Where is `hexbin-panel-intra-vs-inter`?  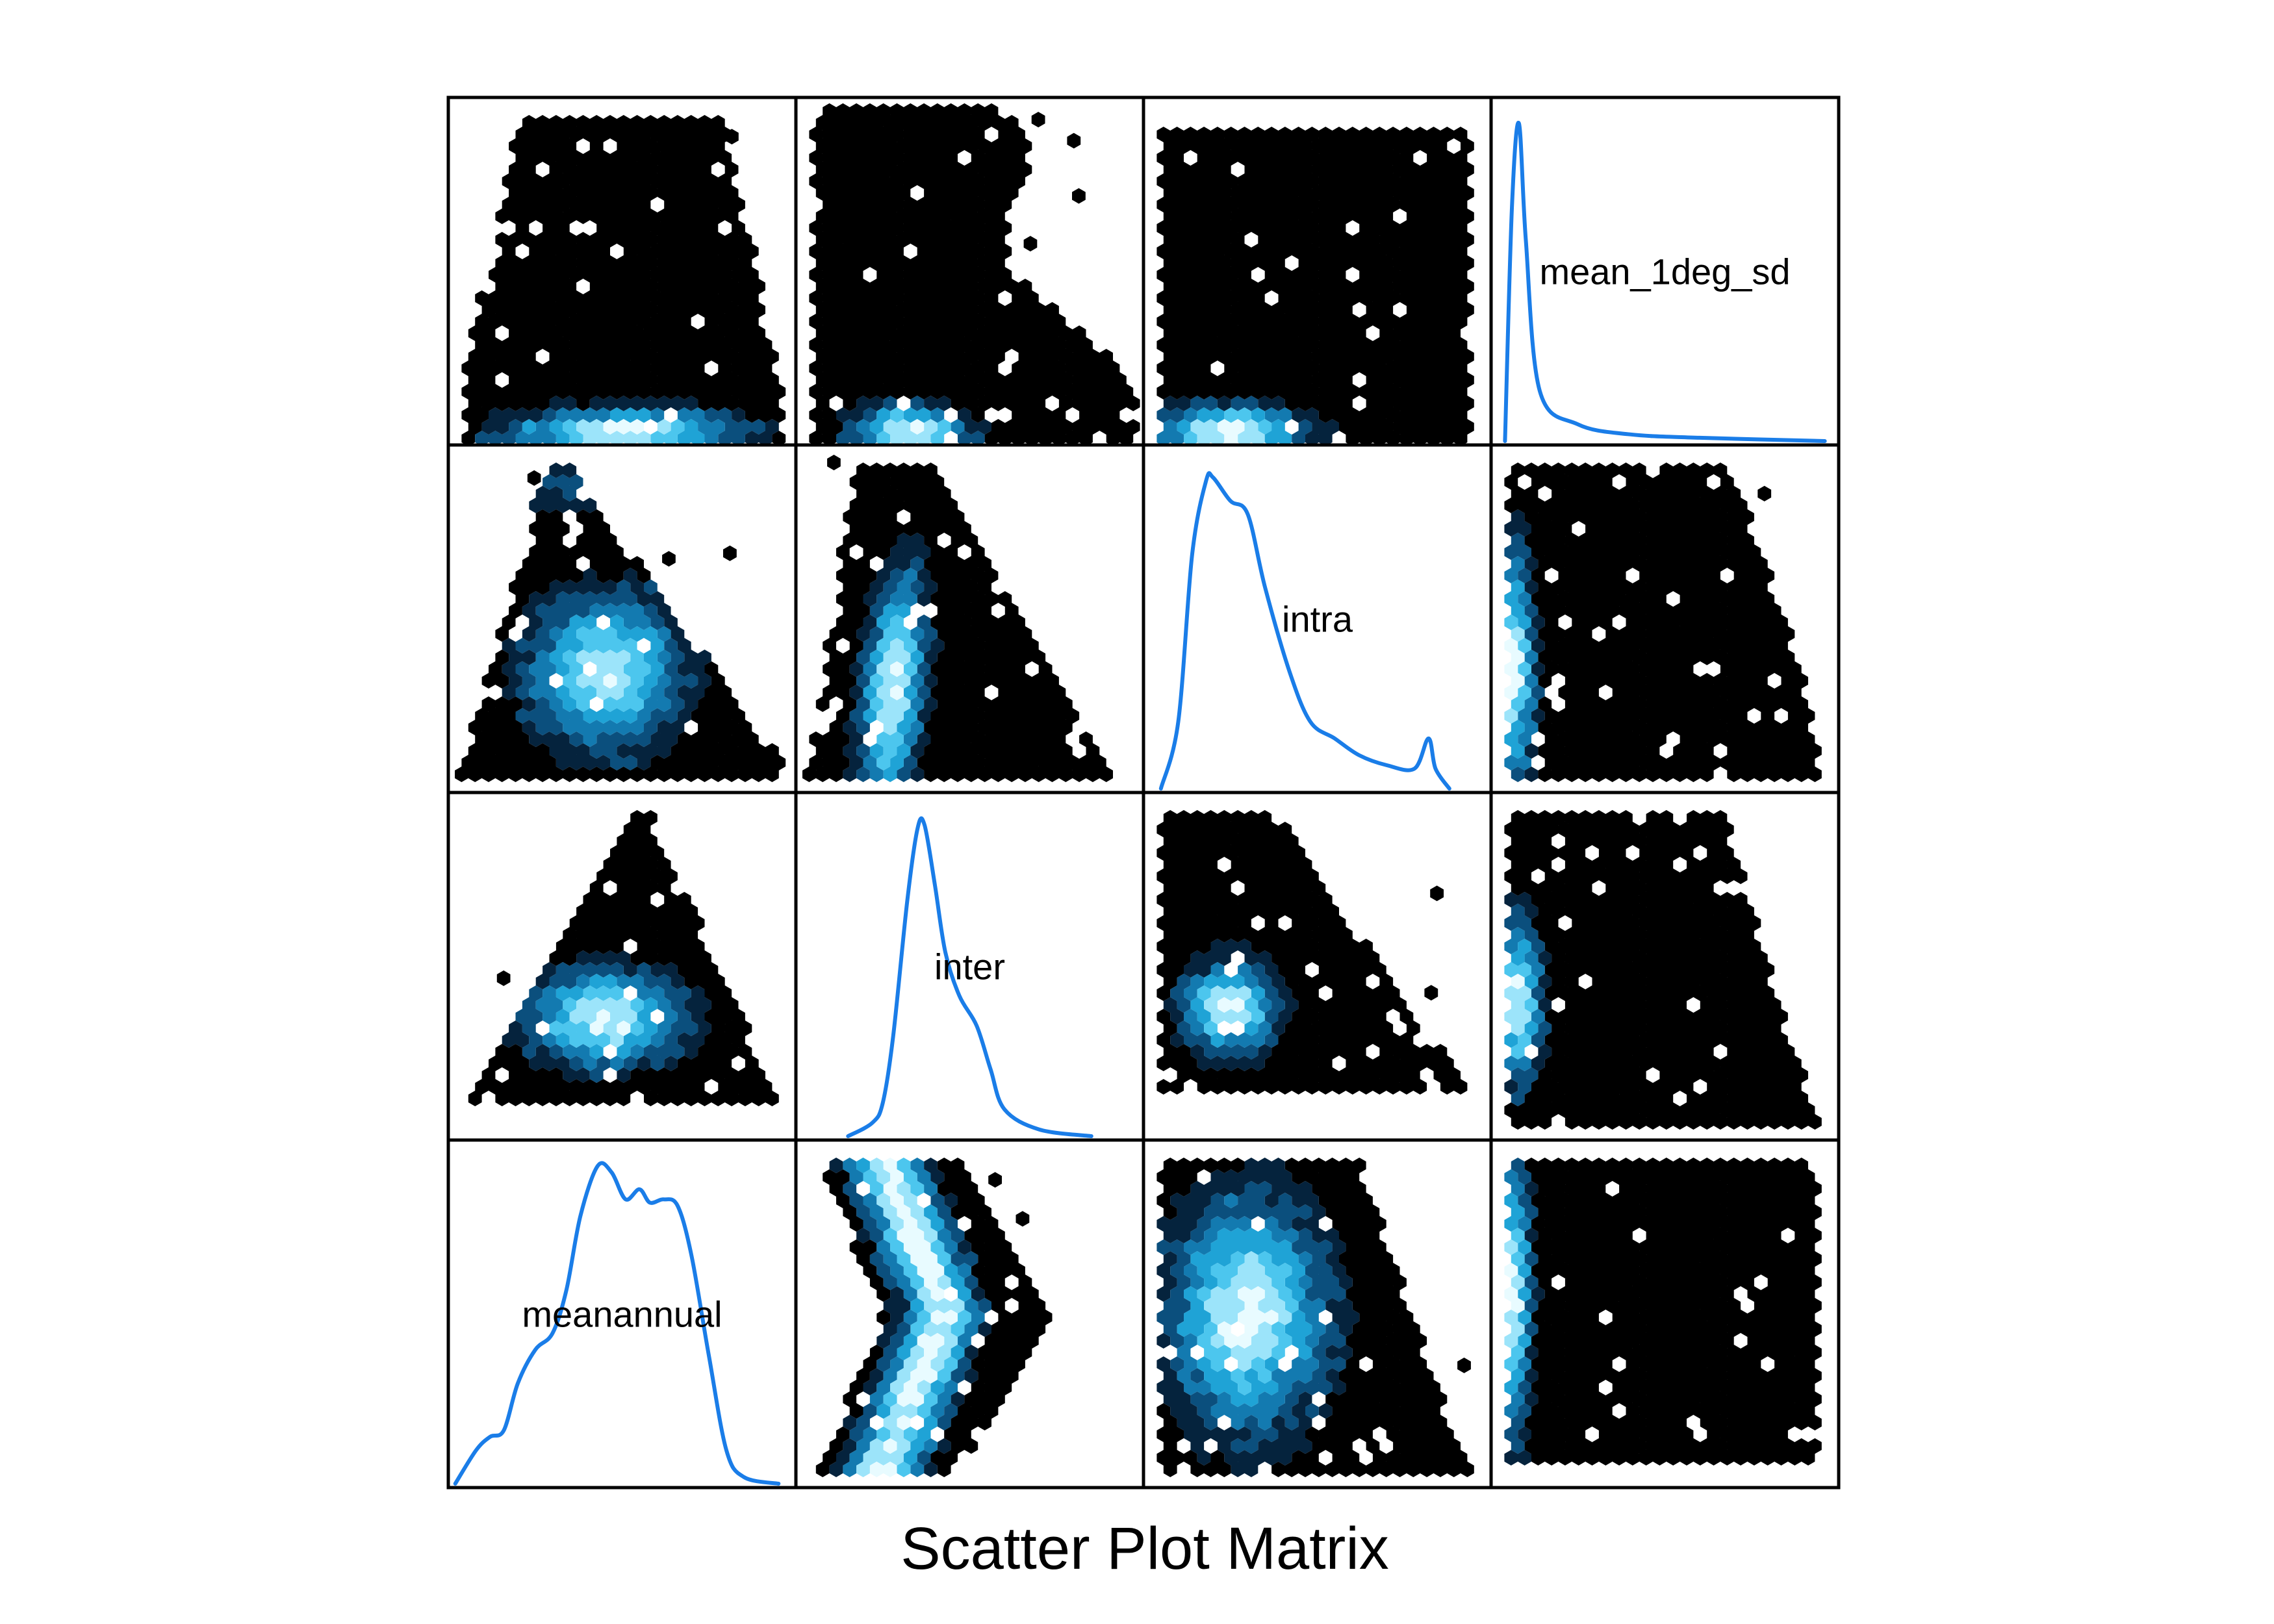
hexbin-panel-intra-vs-inter is located at coordinates (957, 618).